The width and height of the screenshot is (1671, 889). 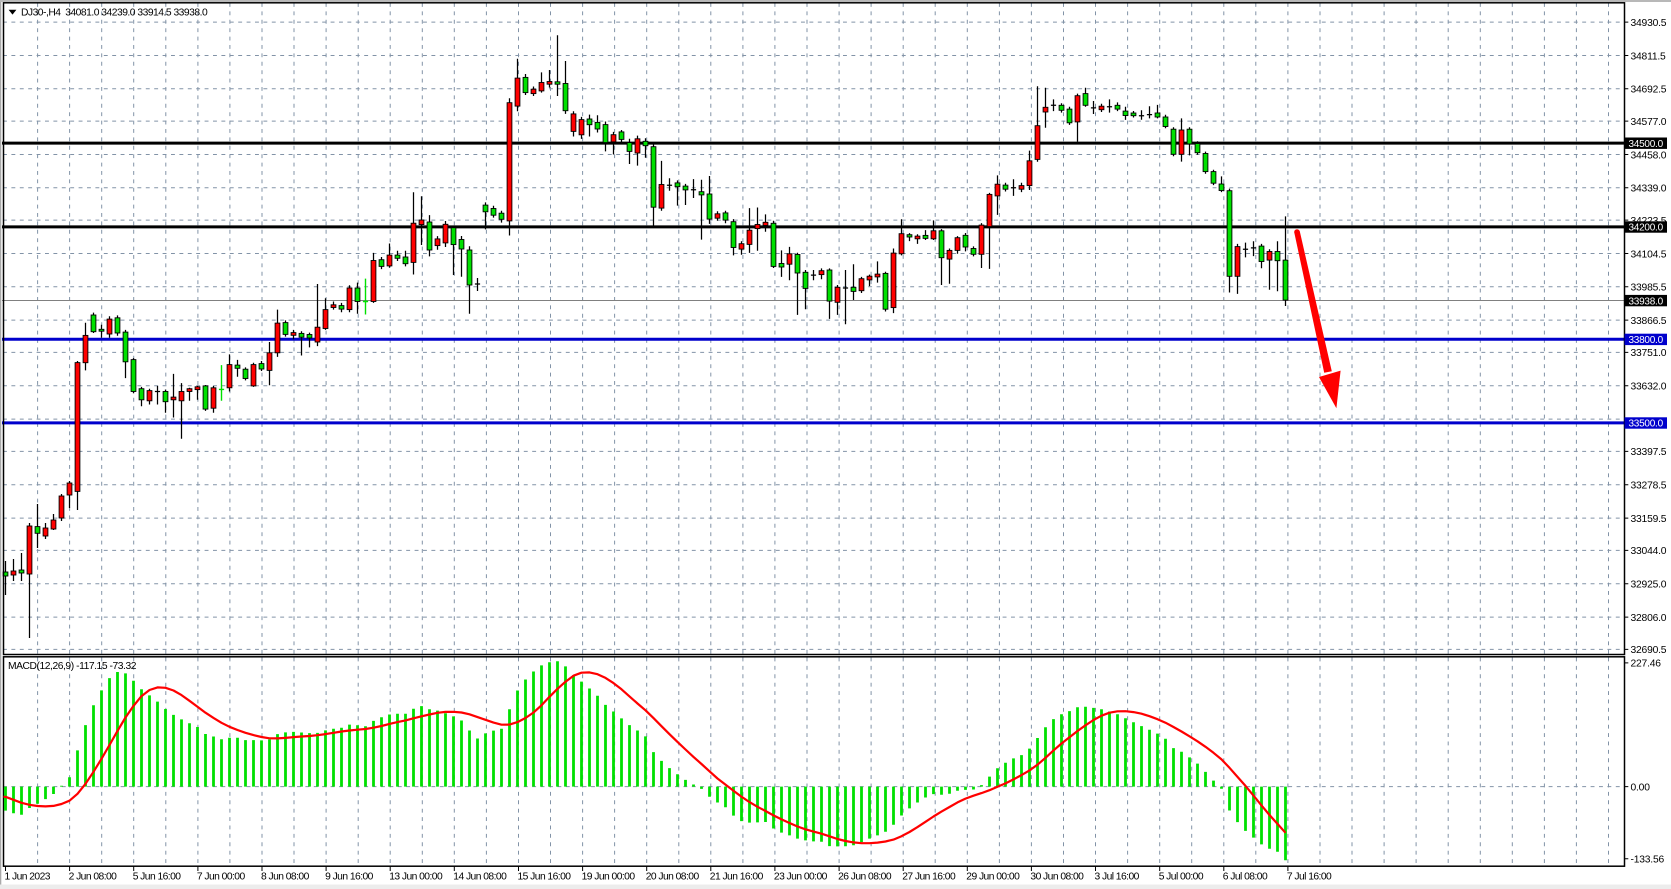 What do you see at coordinates (157, 877) in the screenshot?
I see `svg-text: 5 Jun 16:00` at bounding box center [157, 877].